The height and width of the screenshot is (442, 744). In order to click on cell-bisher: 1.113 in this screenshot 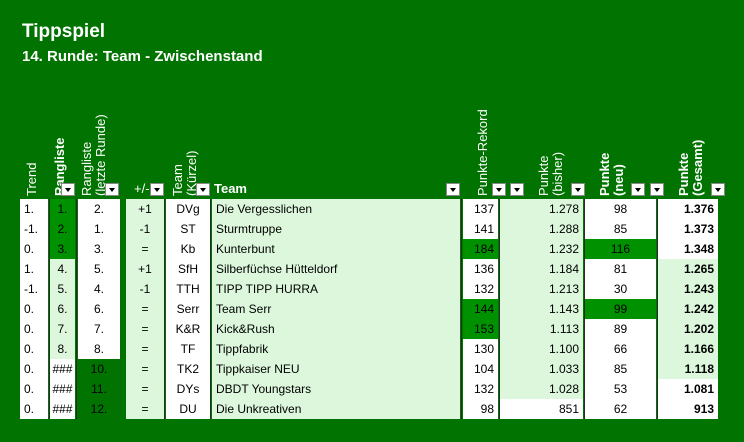, I will do `click(541, 329)`.